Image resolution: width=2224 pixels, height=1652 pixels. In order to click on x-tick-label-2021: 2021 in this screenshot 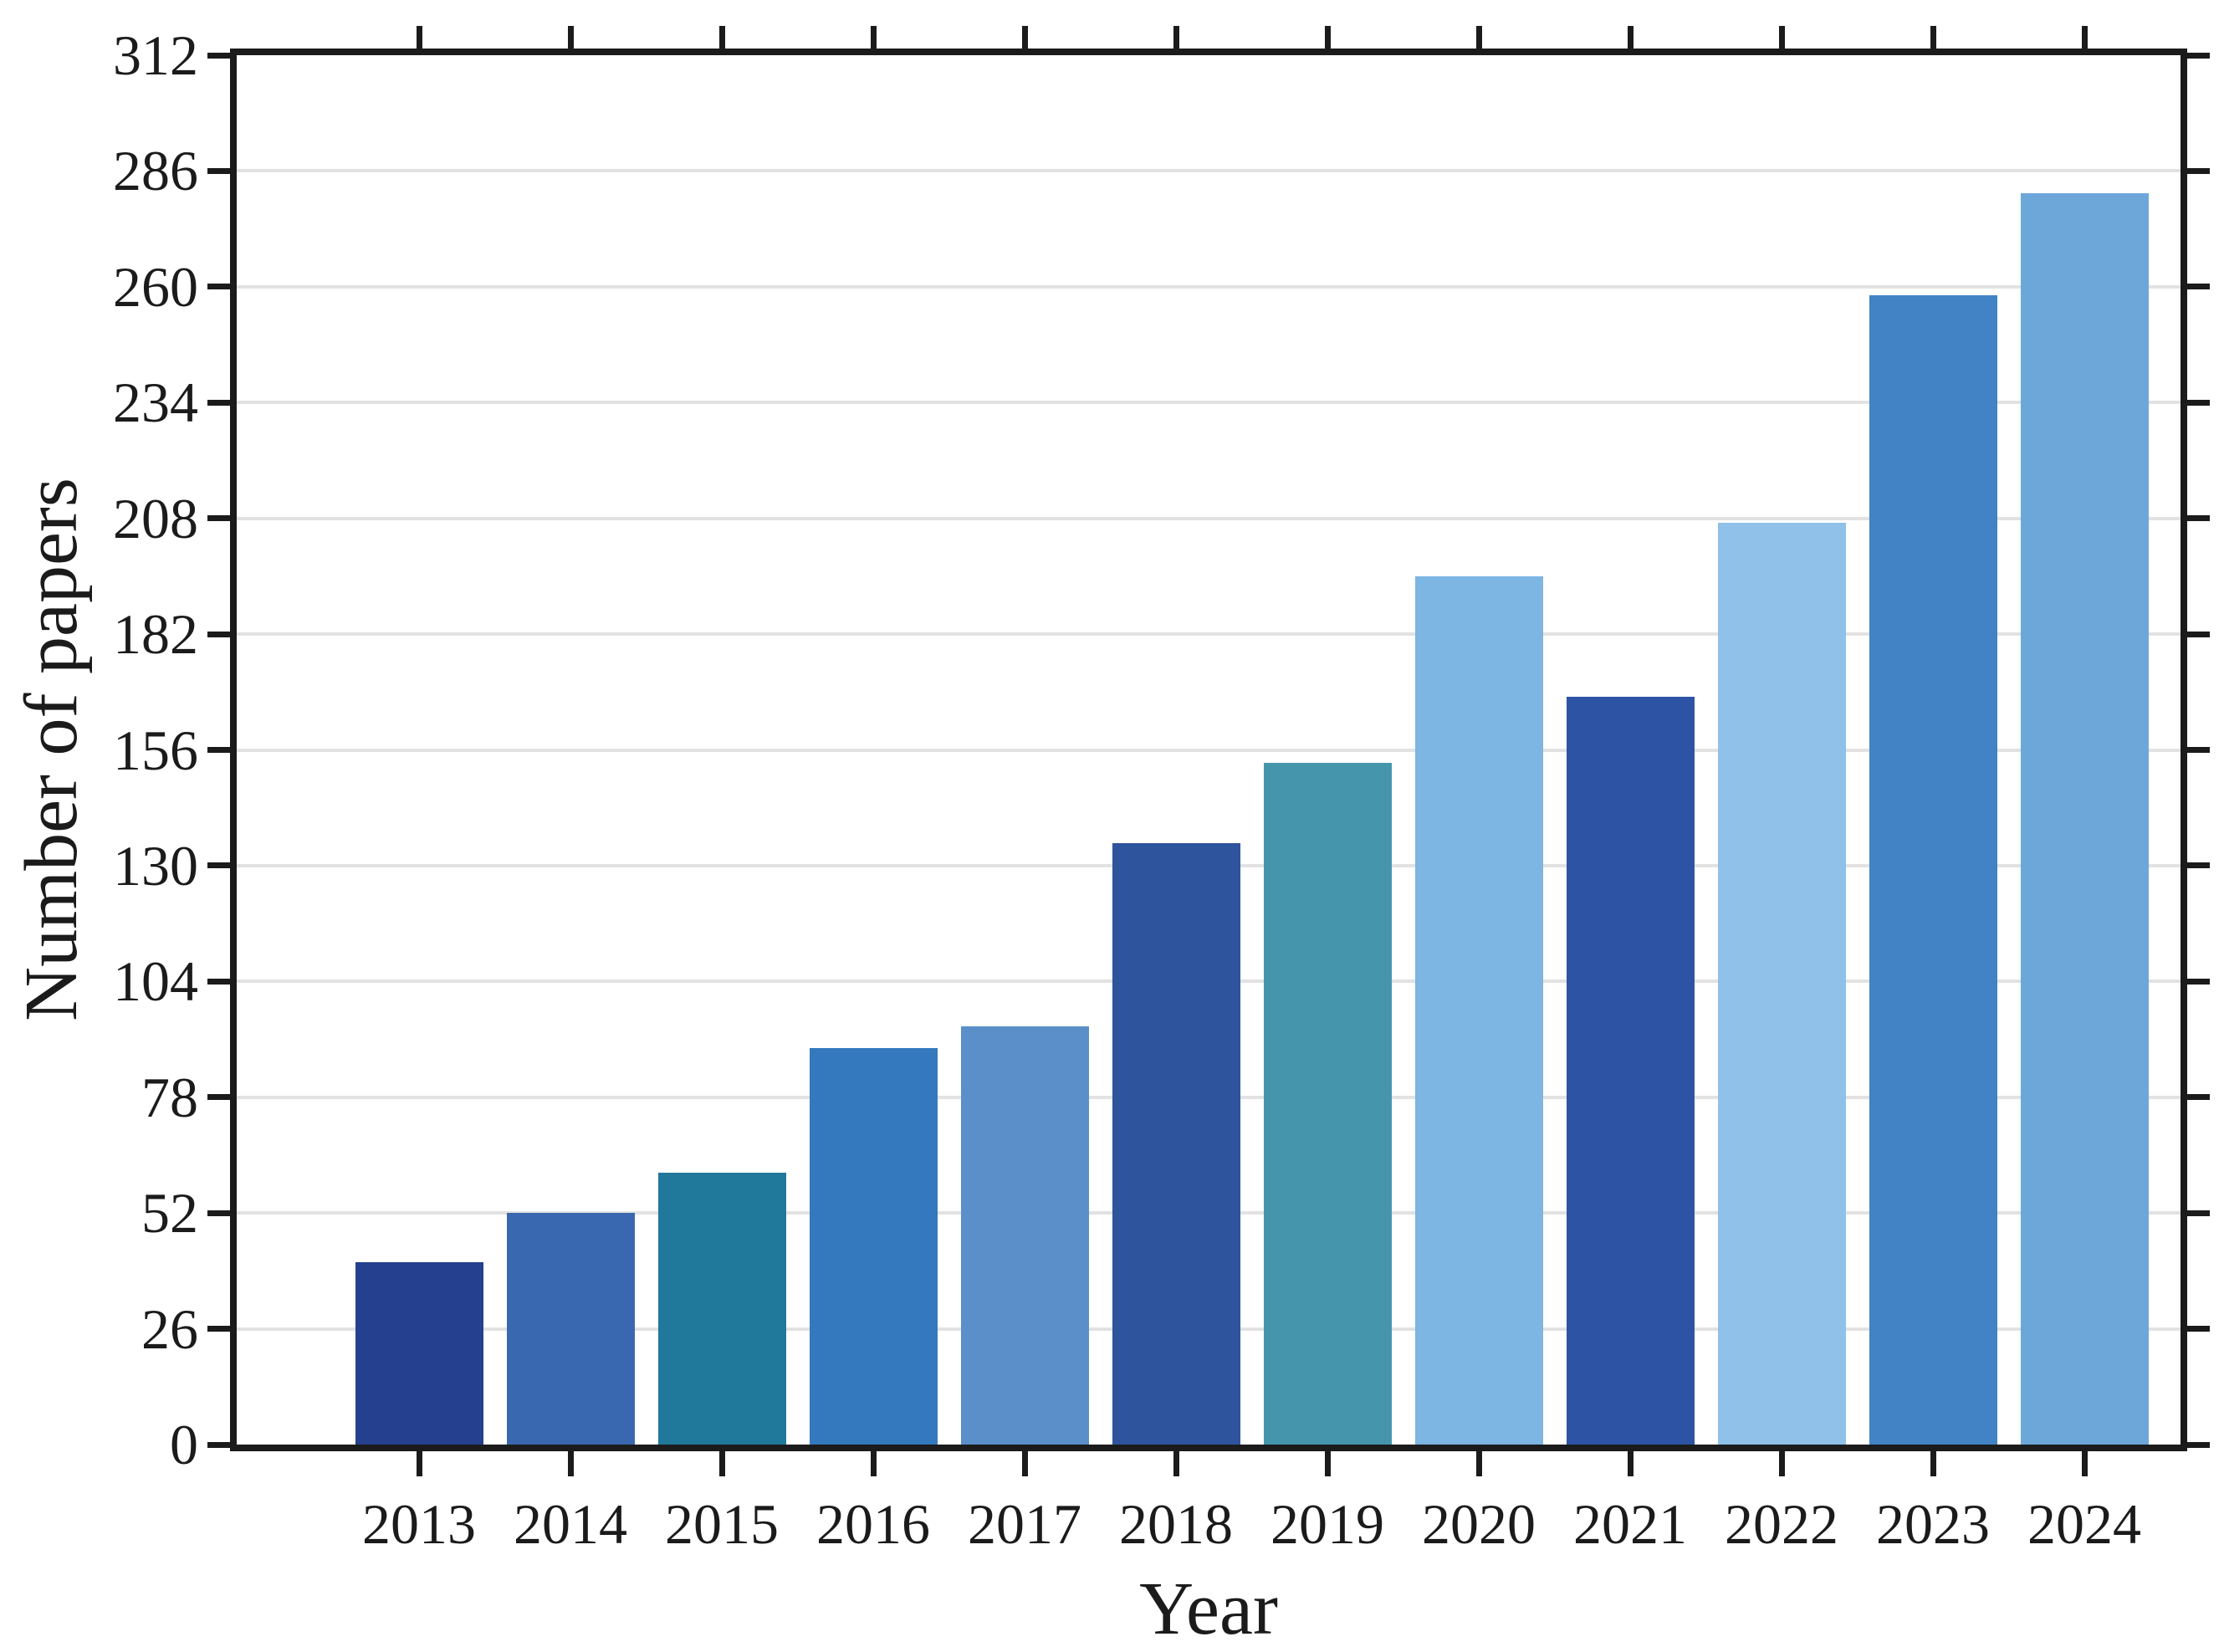, I will do `click(1630, 1524)`.